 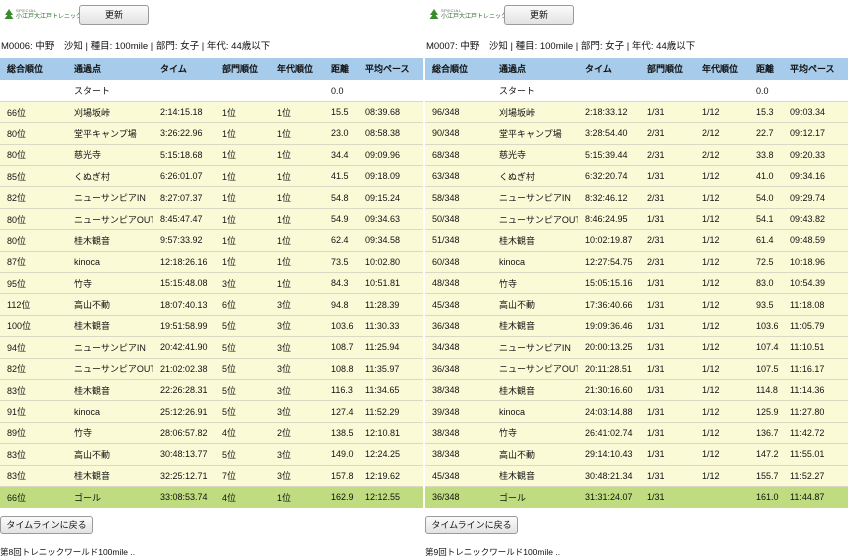 I want to click on column-header-division-rank: 部門順位, so click(x=242, y=69).